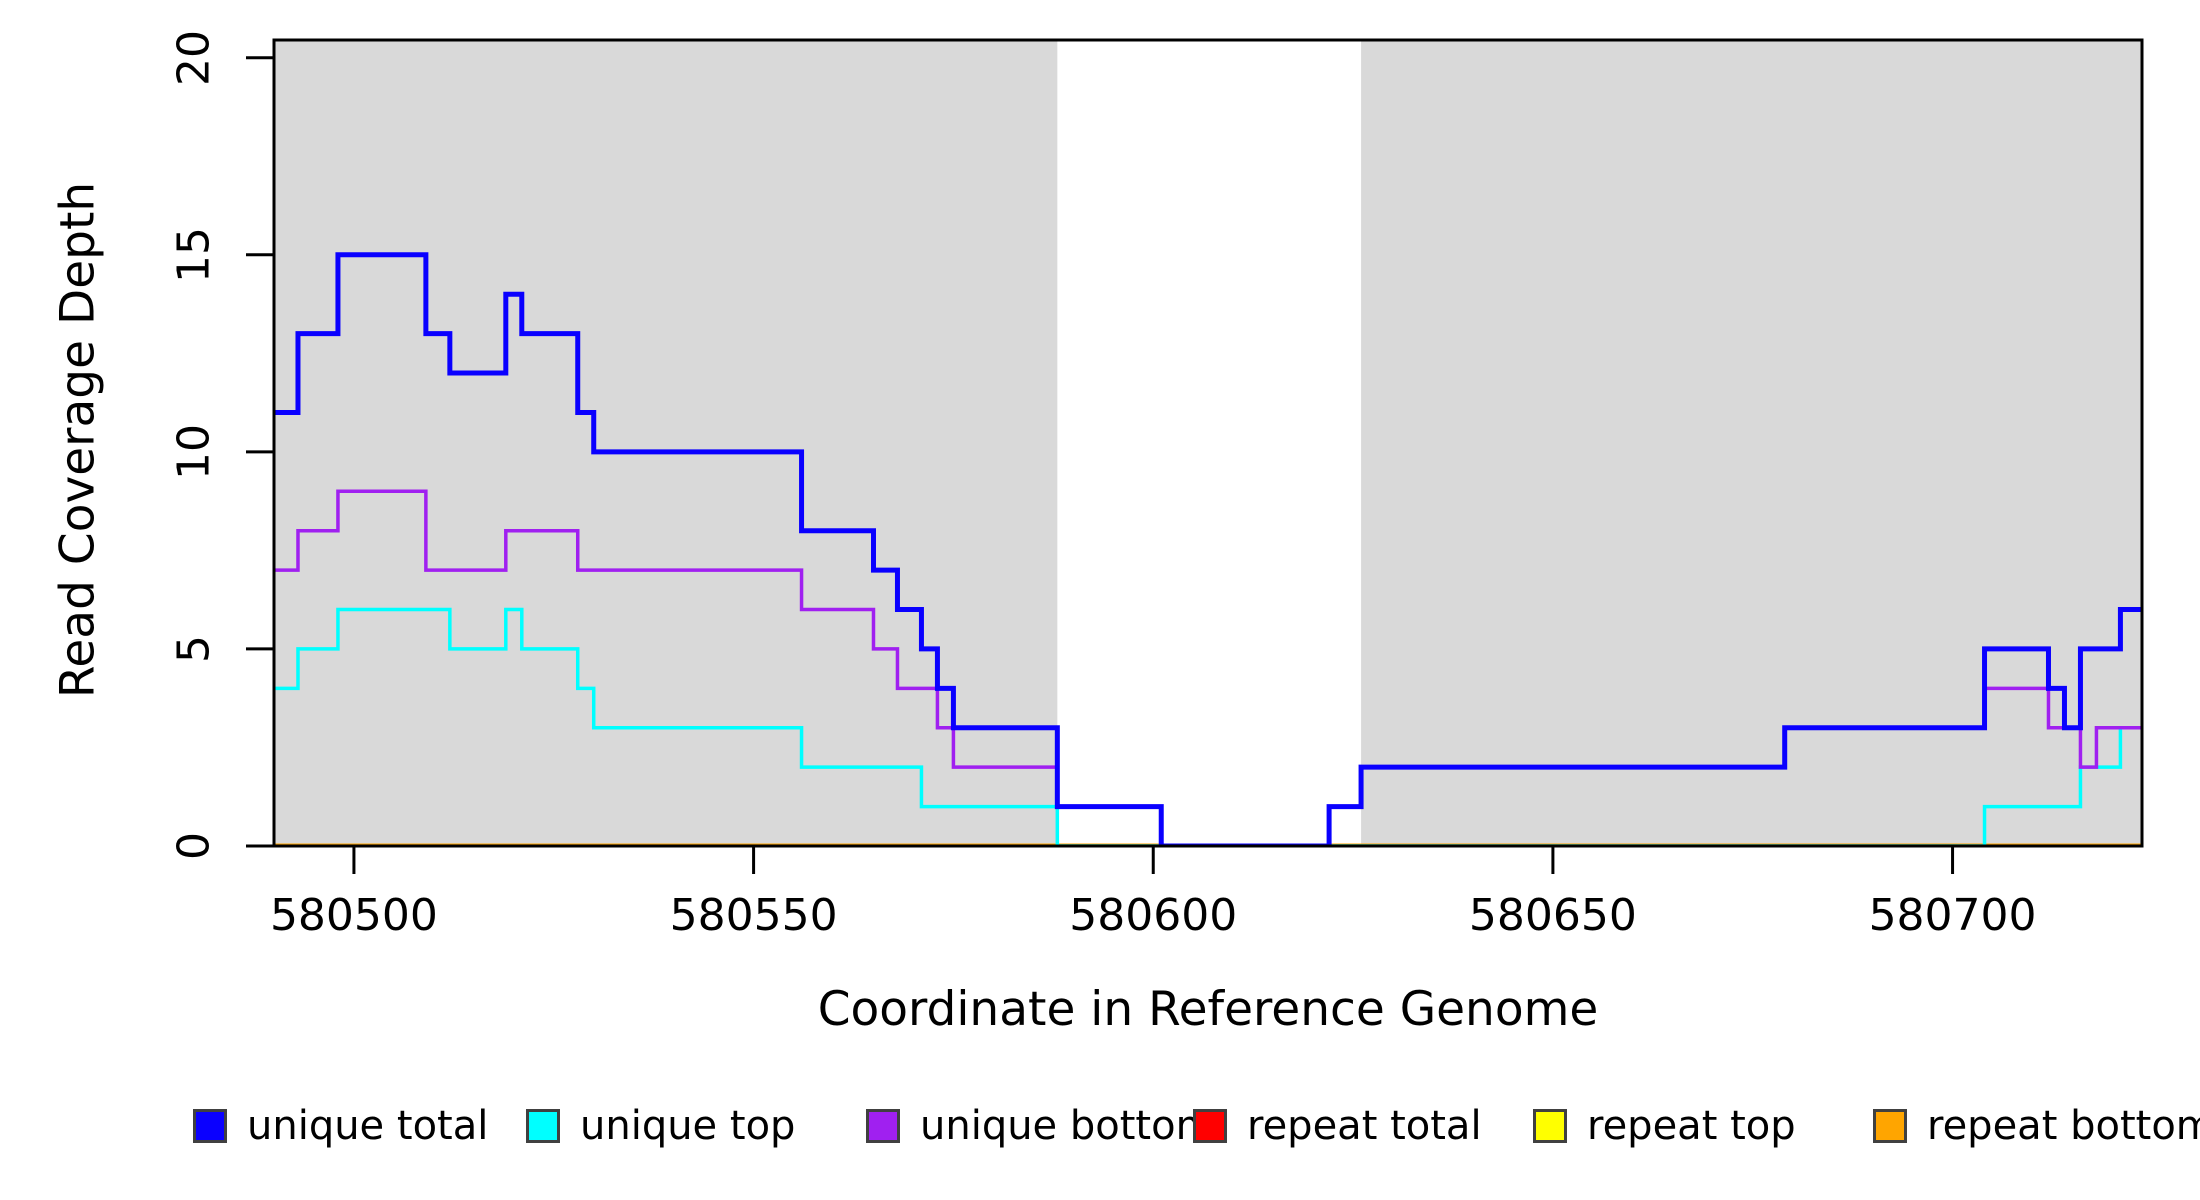  I want to click on legend-label: unique bottom, so click(1067, 1126).